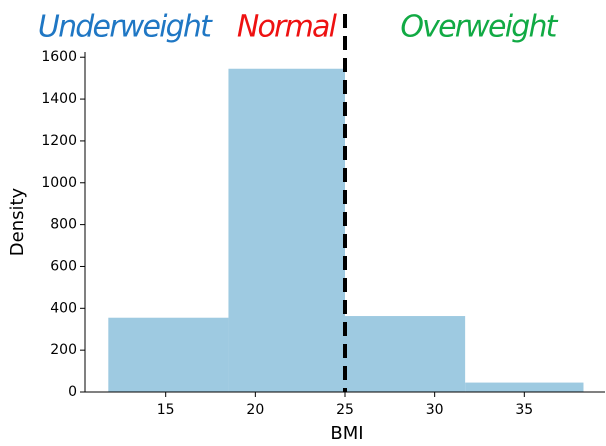 The width and height of the screenshot is (606, 446). Describe the element at coordinates (346, 433) in the screenshot. I see `x-axis-label: BMI` at that location.